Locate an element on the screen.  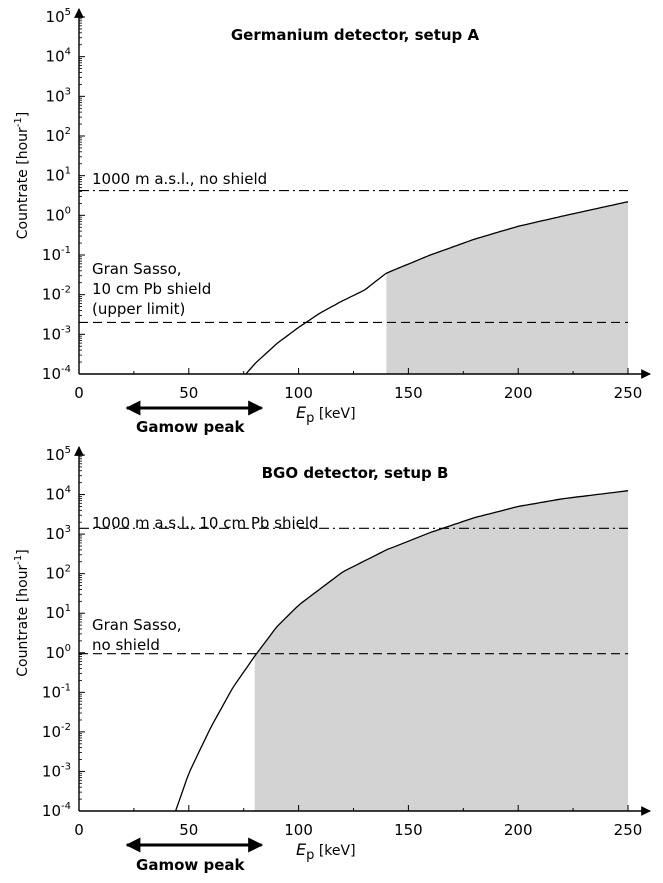
chart-title: BGO detector, setup B is located at coordinates (355, 473).